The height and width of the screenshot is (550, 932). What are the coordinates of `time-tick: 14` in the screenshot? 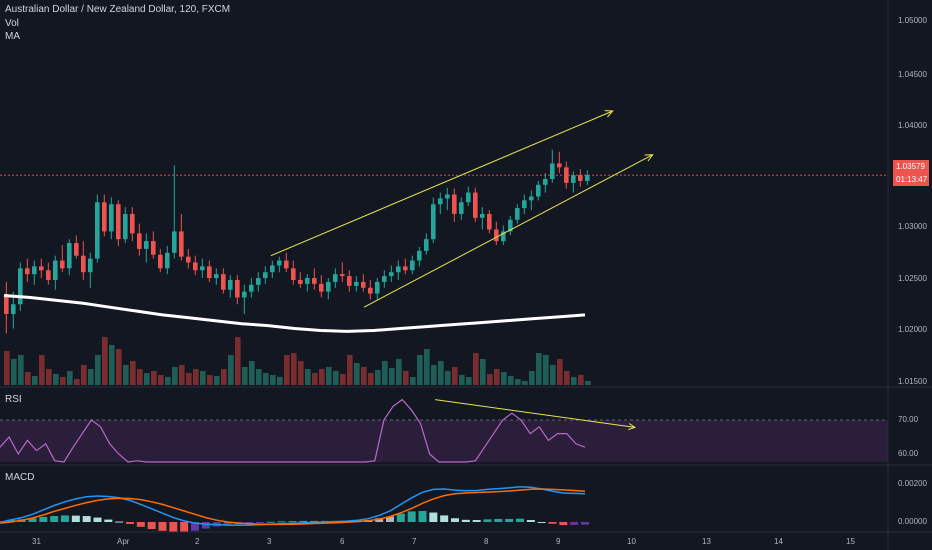 It's located at (778, 541).